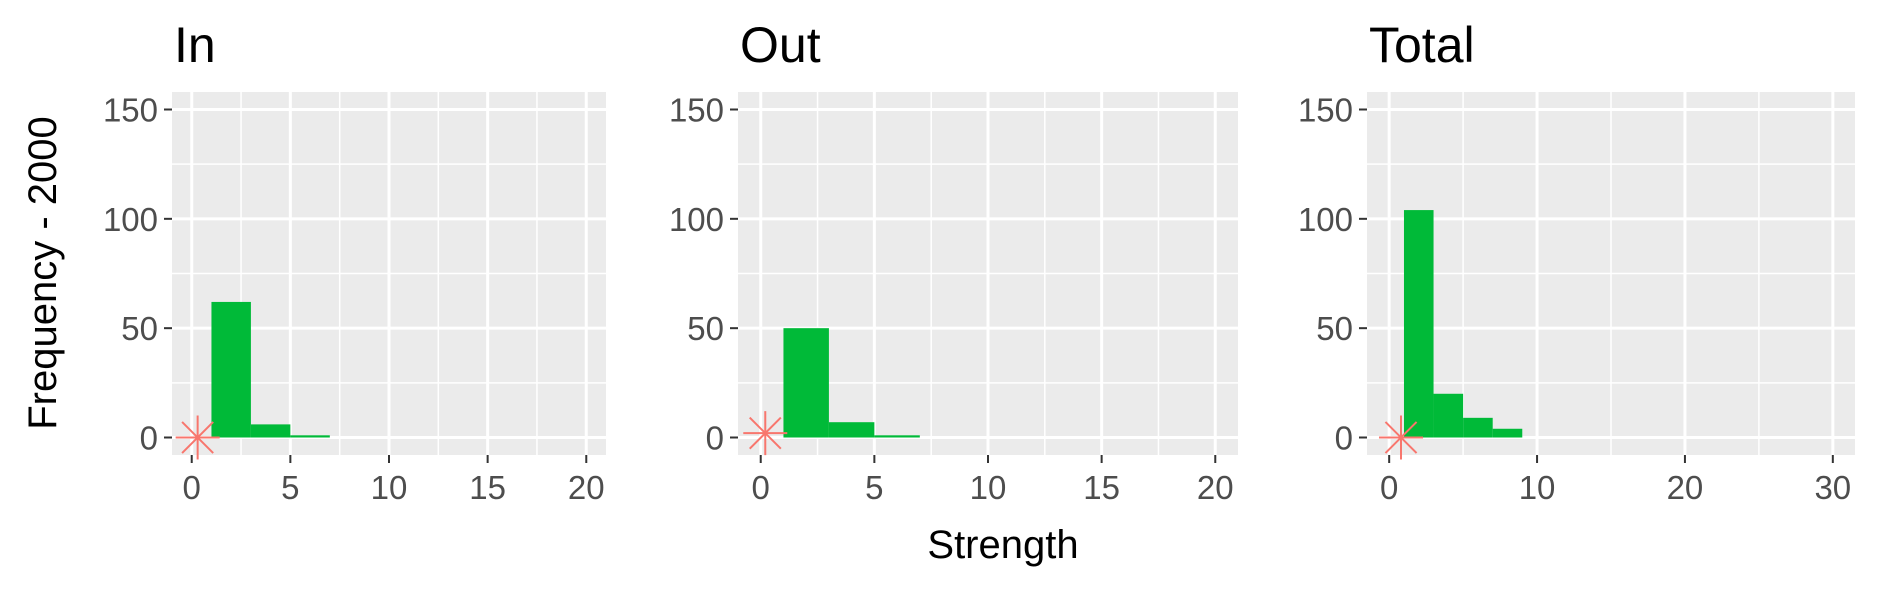  I want to click on x-axis-title: Strength, so click(1002, 545).